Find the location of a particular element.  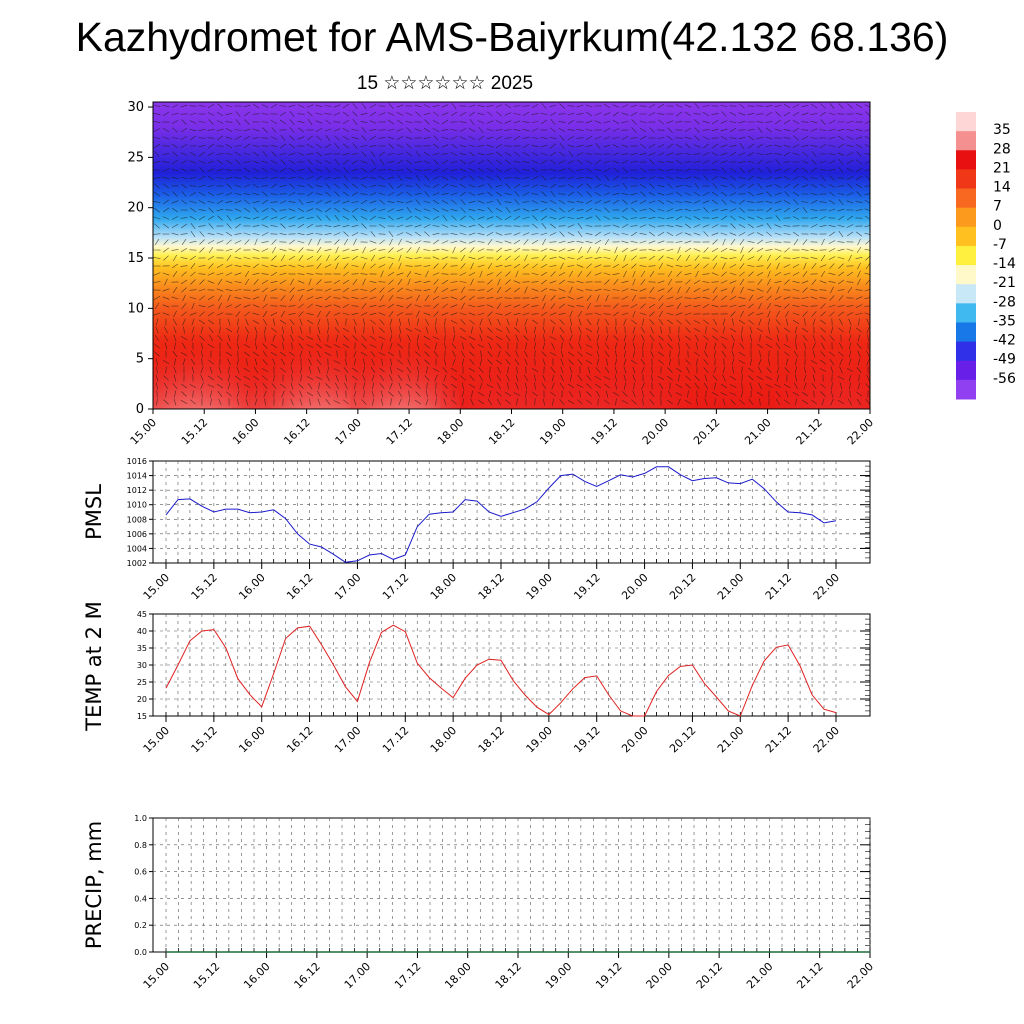

colorbar-label: -35 is located at coordinates (1004, 321).